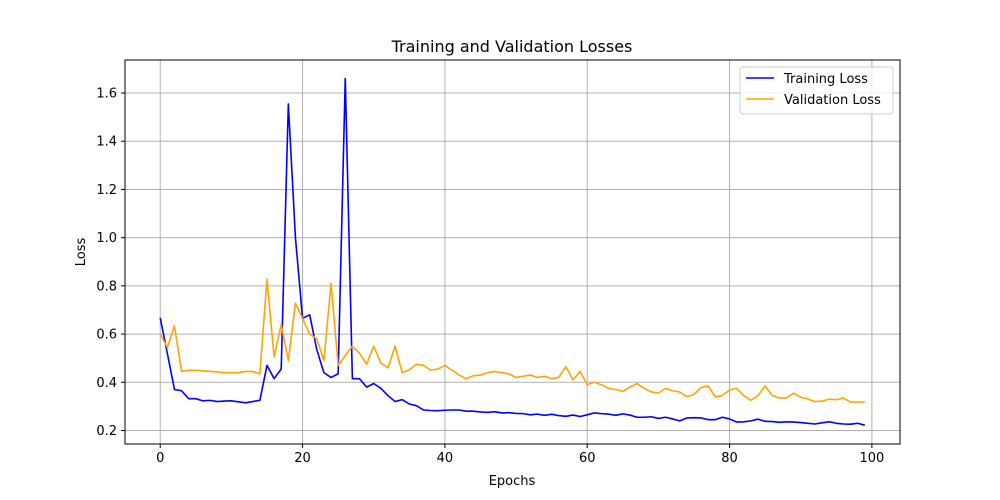  Describe the element at coordinates (106, 94) in the screenshot. I see `y-tick-label: 1.6` at that location.